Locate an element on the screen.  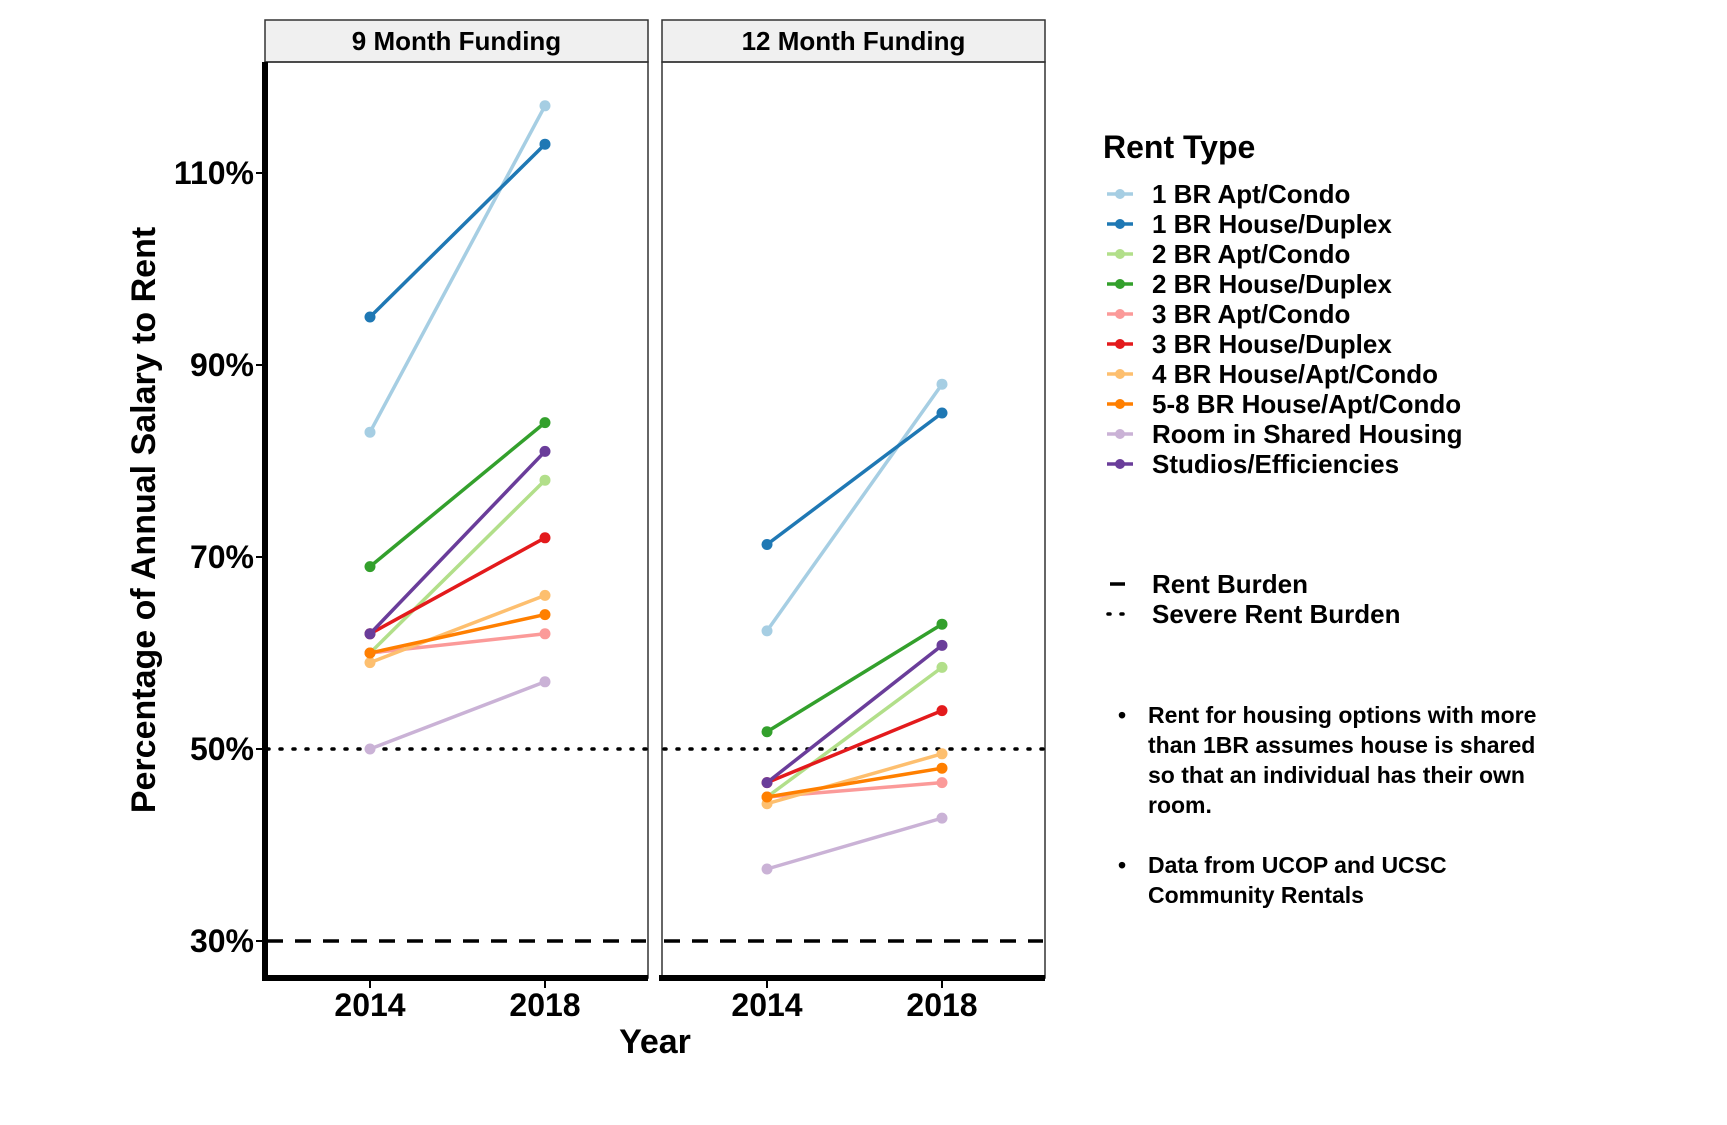
y-tick-label: 110% is located at coordinates (214, 173).